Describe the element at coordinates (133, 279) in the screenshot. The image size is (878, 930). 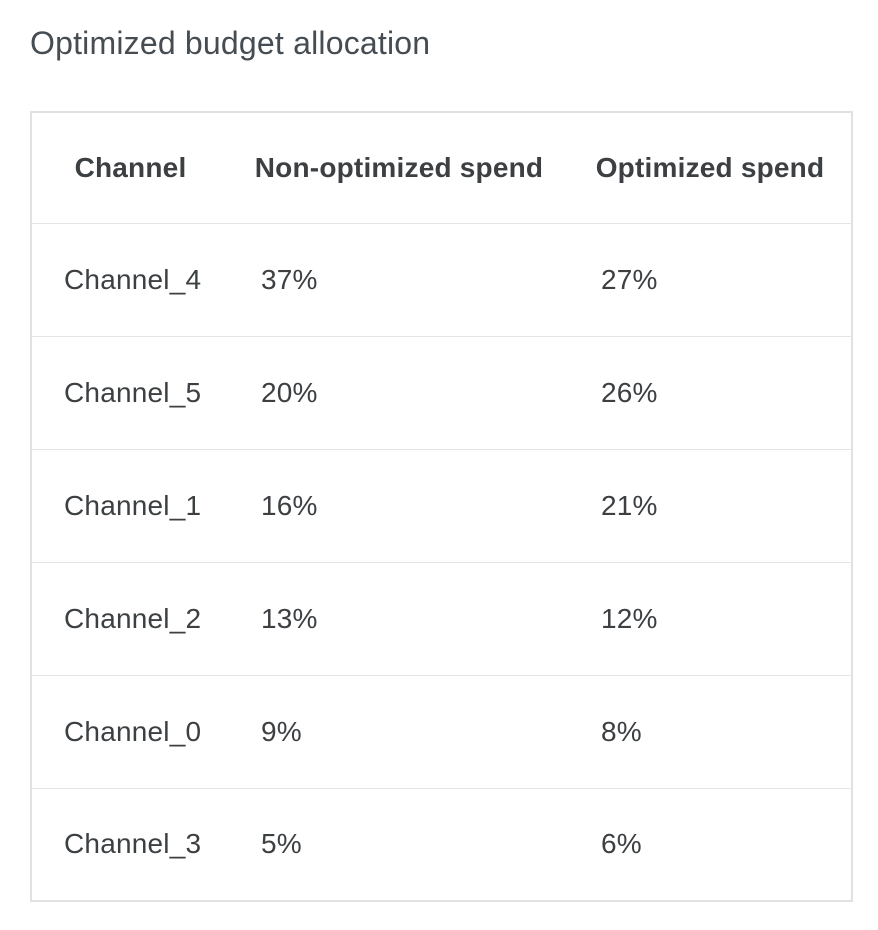
I see `table-cell-channel: Channel_4` at that location.